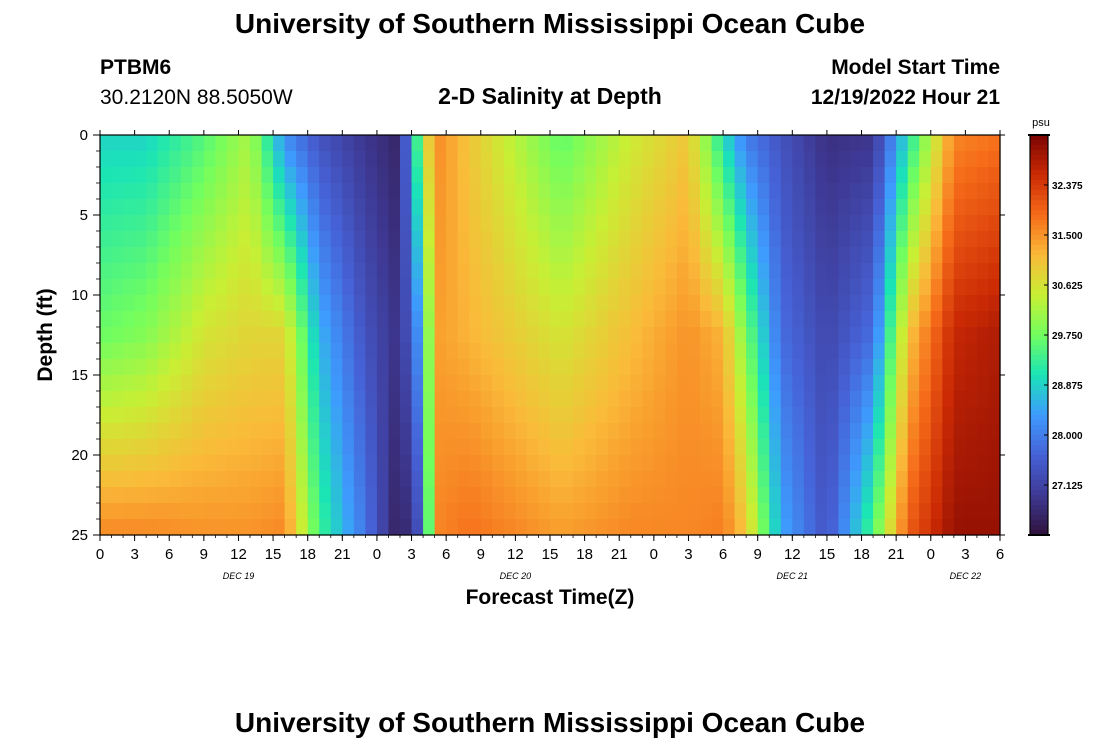 This screenshot has width=1100, height=750. I want to click on x-tick-label: 0, so click(100, 554).